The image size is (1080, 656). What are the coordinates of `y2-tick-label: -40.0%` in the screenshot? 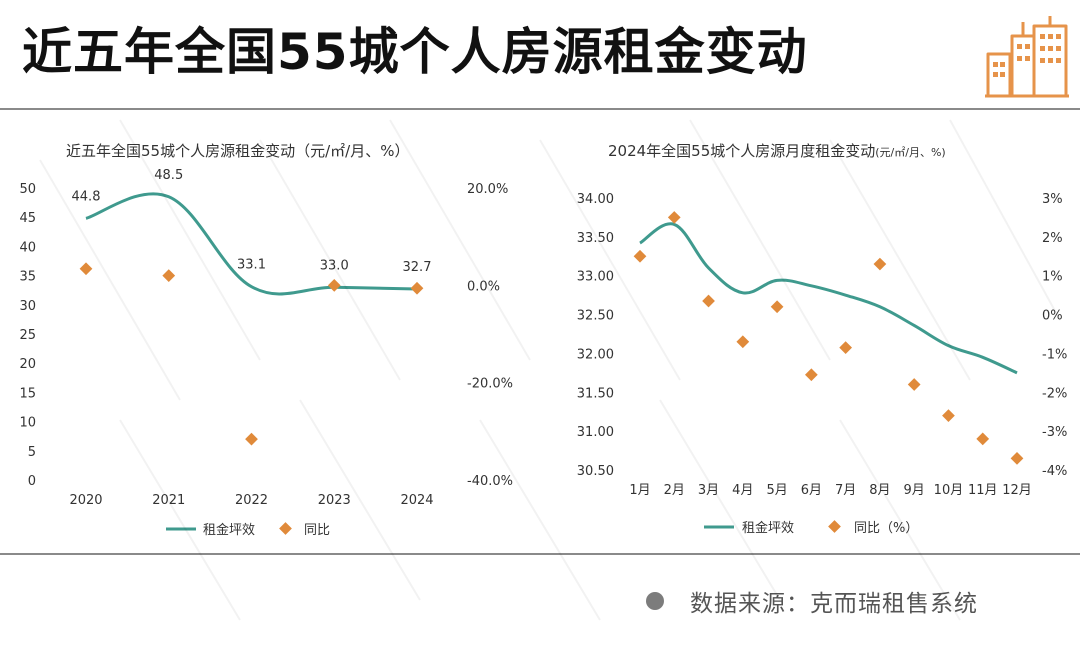 It's located at (490, 481).